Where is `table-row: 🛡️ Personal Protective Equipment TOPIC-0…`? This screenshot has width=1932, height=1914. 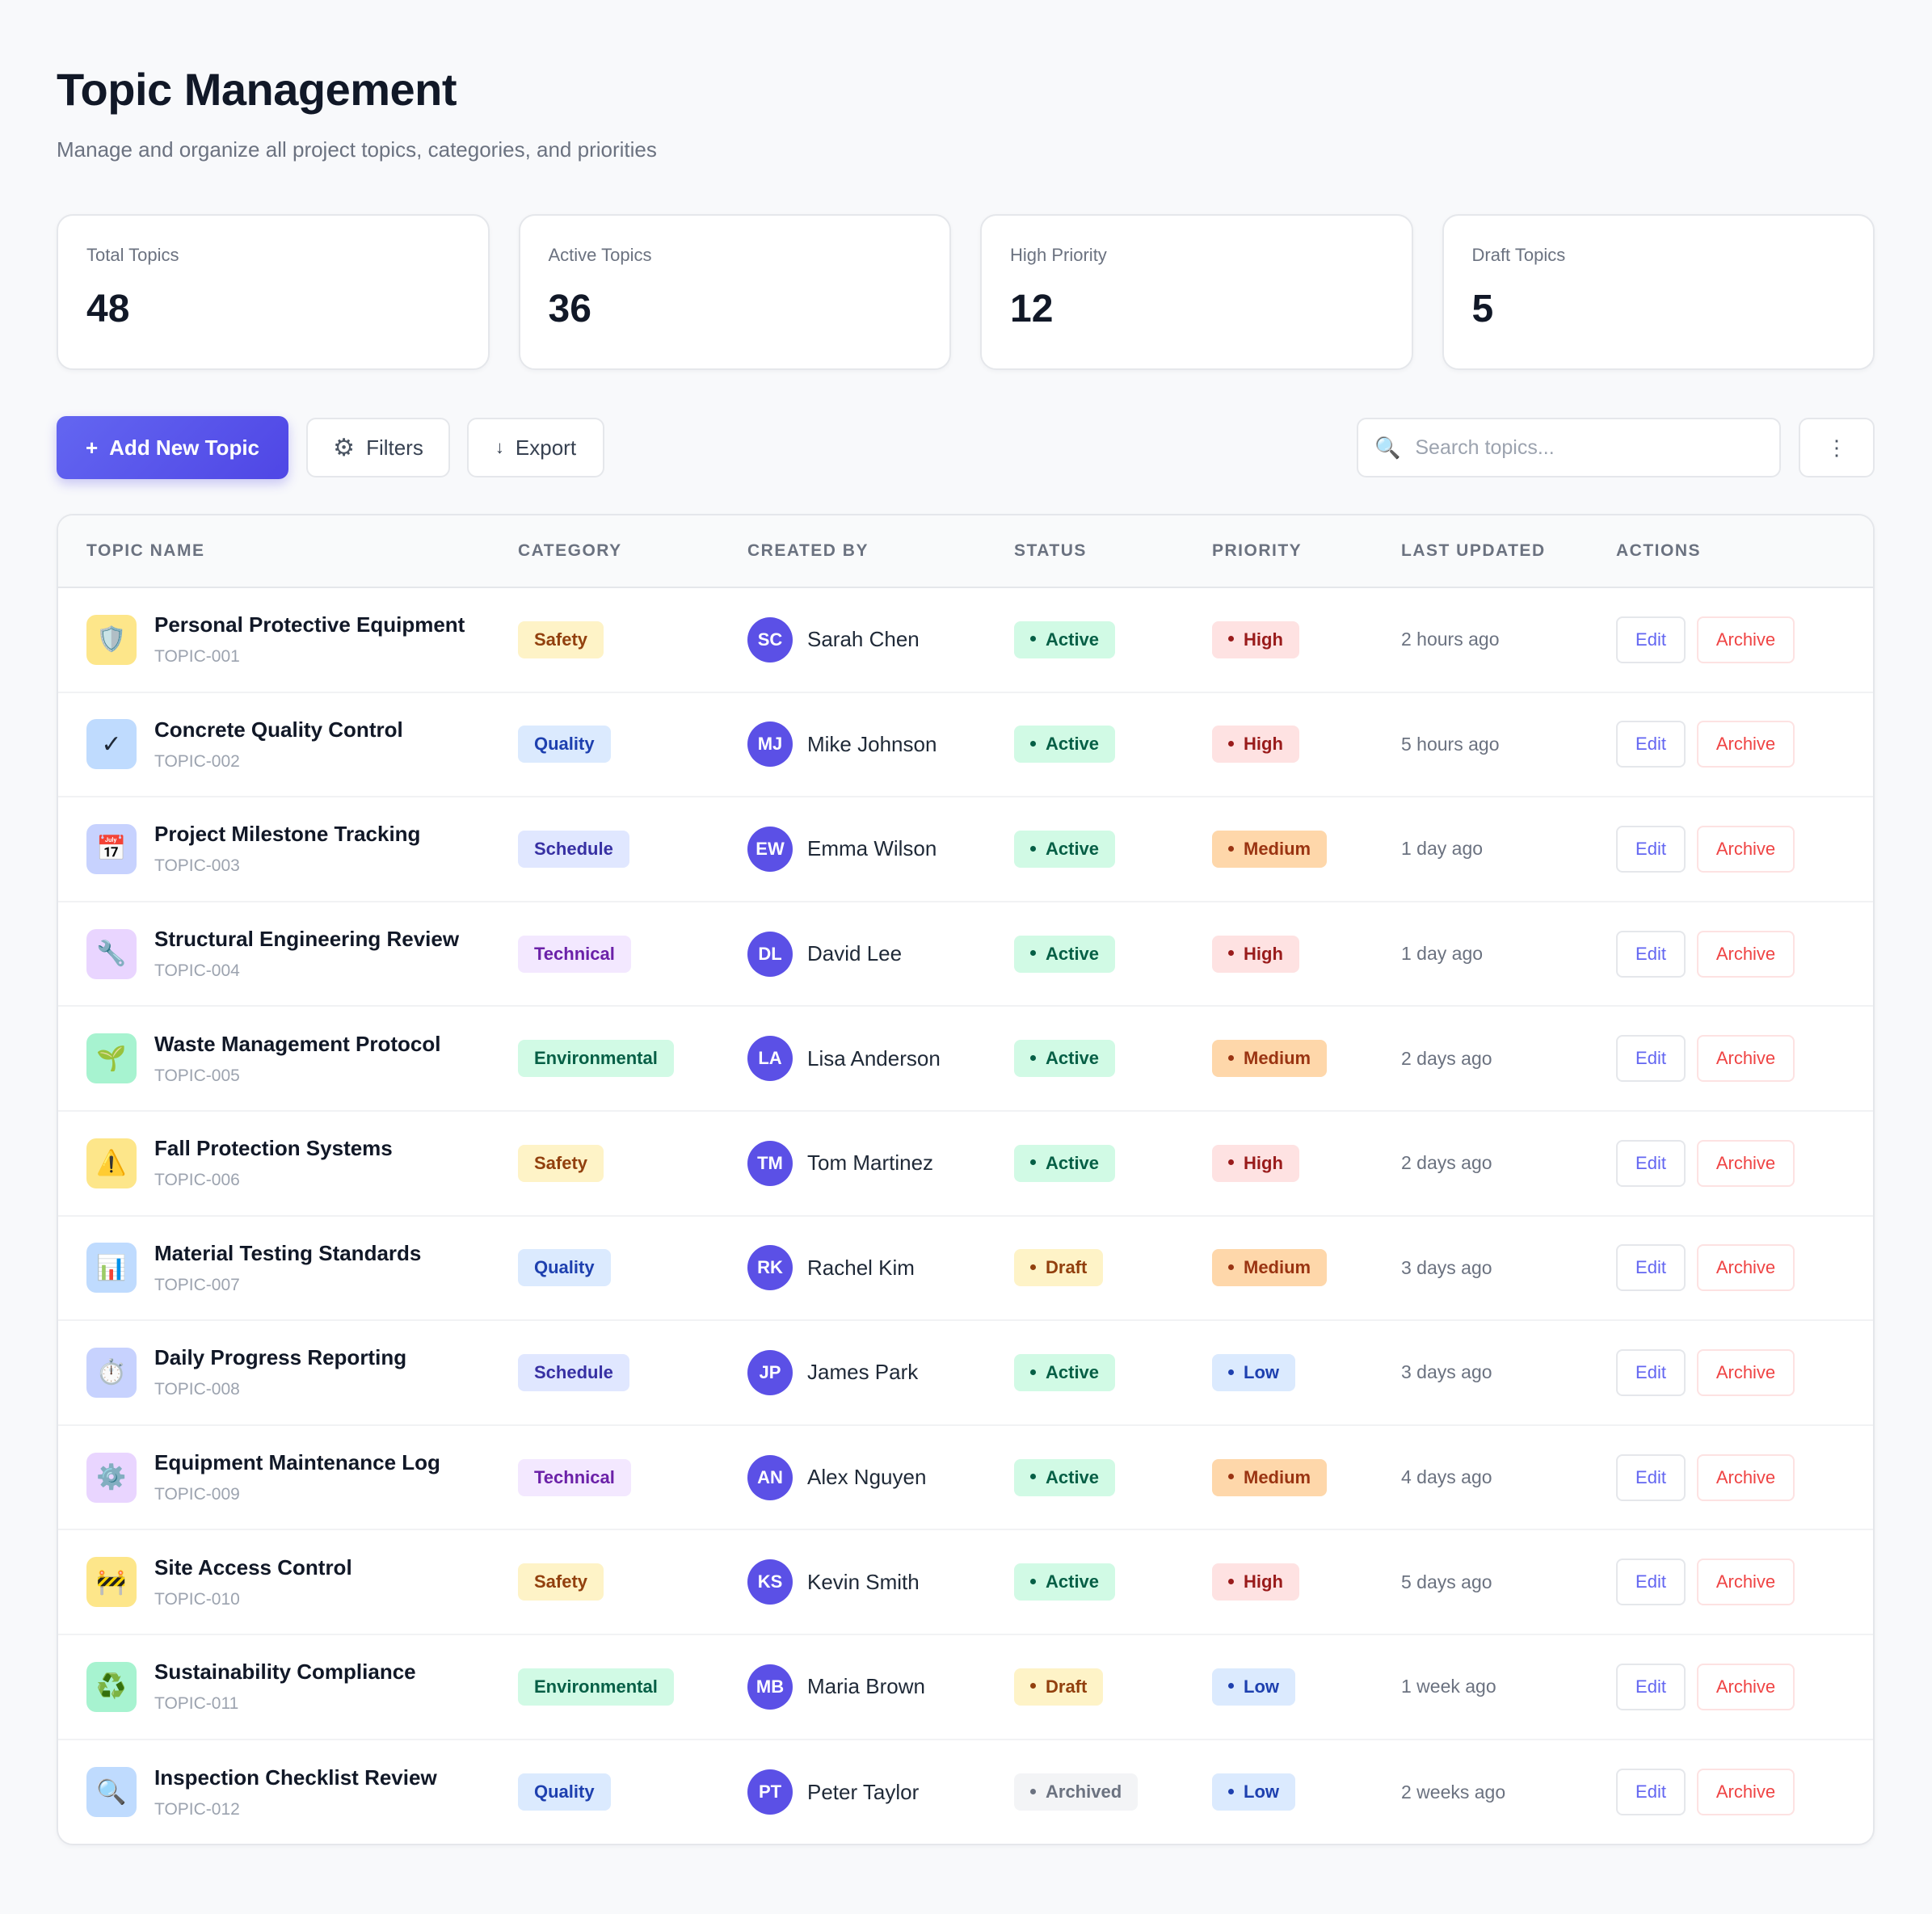
table-row: 🛡️ Personal Protective Equipment TOPIC-0… is located at coordinates (965, 640).